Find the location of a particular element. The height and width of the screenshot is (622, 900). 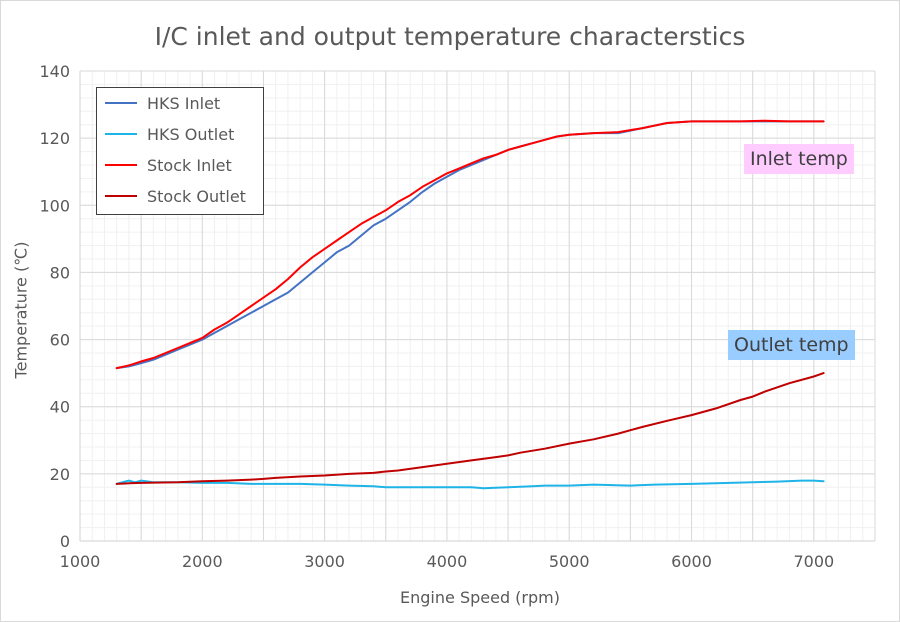

legend-item-stock-outlet: Stock Outlet is located at coordinates (171, 196).